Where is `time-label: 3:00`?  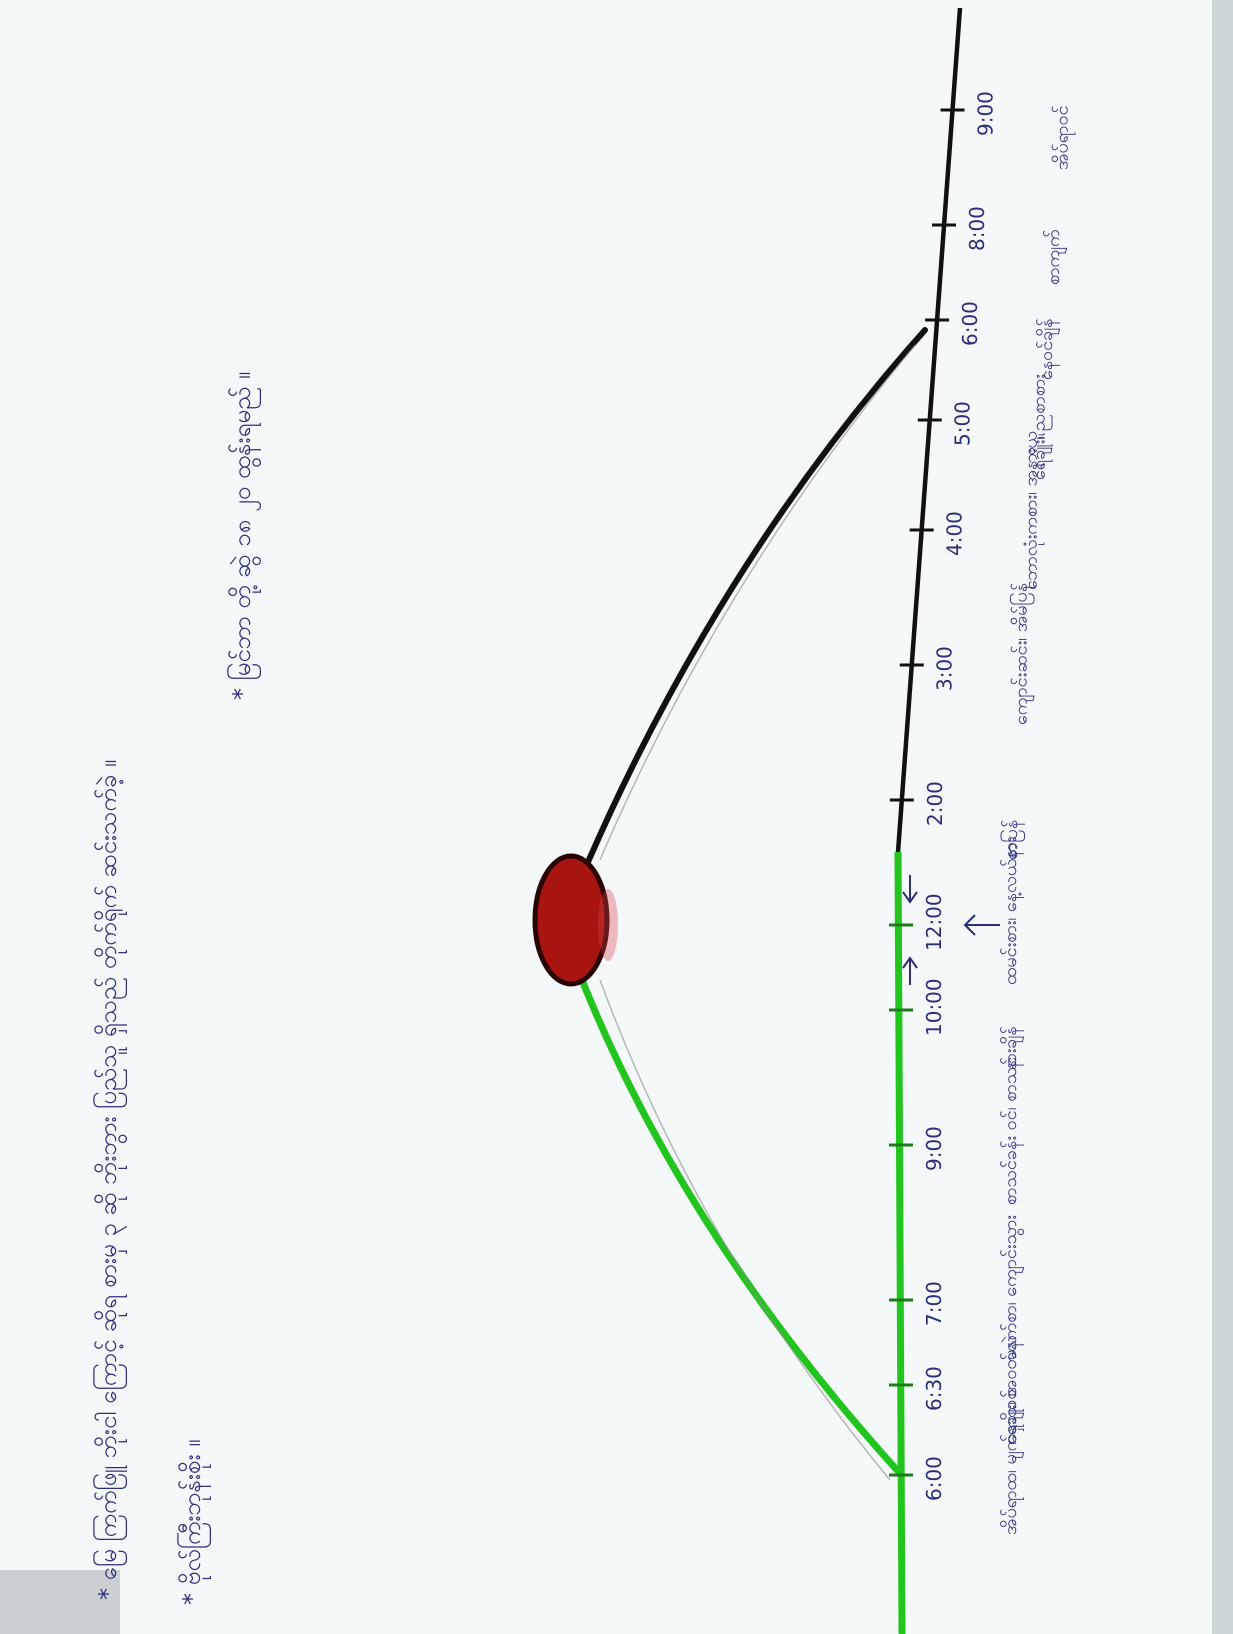
time-label: 3:00 is located at coordinates (945, 668).